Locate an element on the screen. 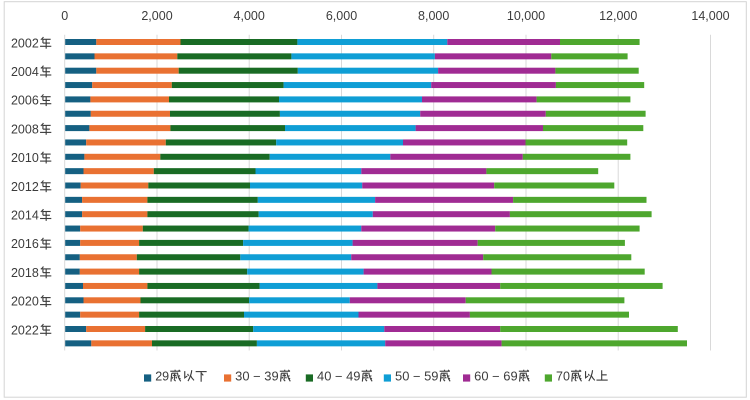  svg-text: 2016 is located at coordinates (25, 244).